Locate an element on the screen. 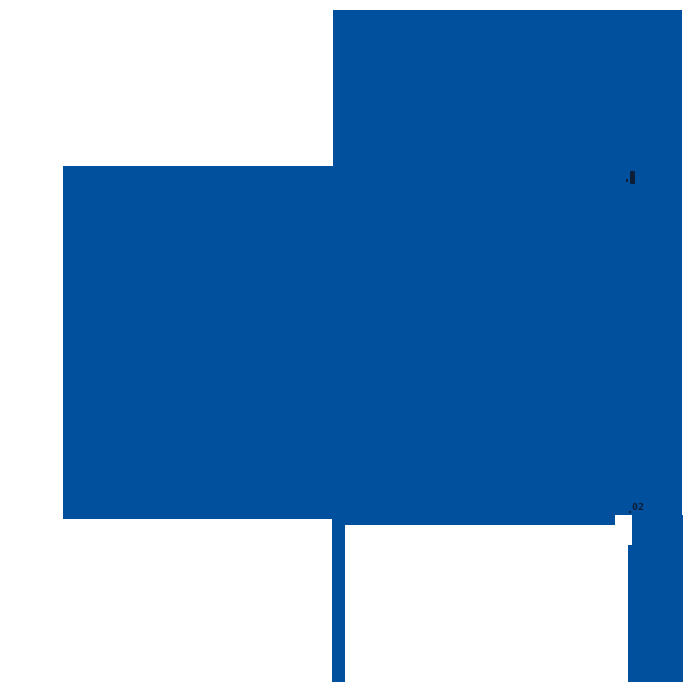  stair-step-notch is located at coordinates (623, 530).